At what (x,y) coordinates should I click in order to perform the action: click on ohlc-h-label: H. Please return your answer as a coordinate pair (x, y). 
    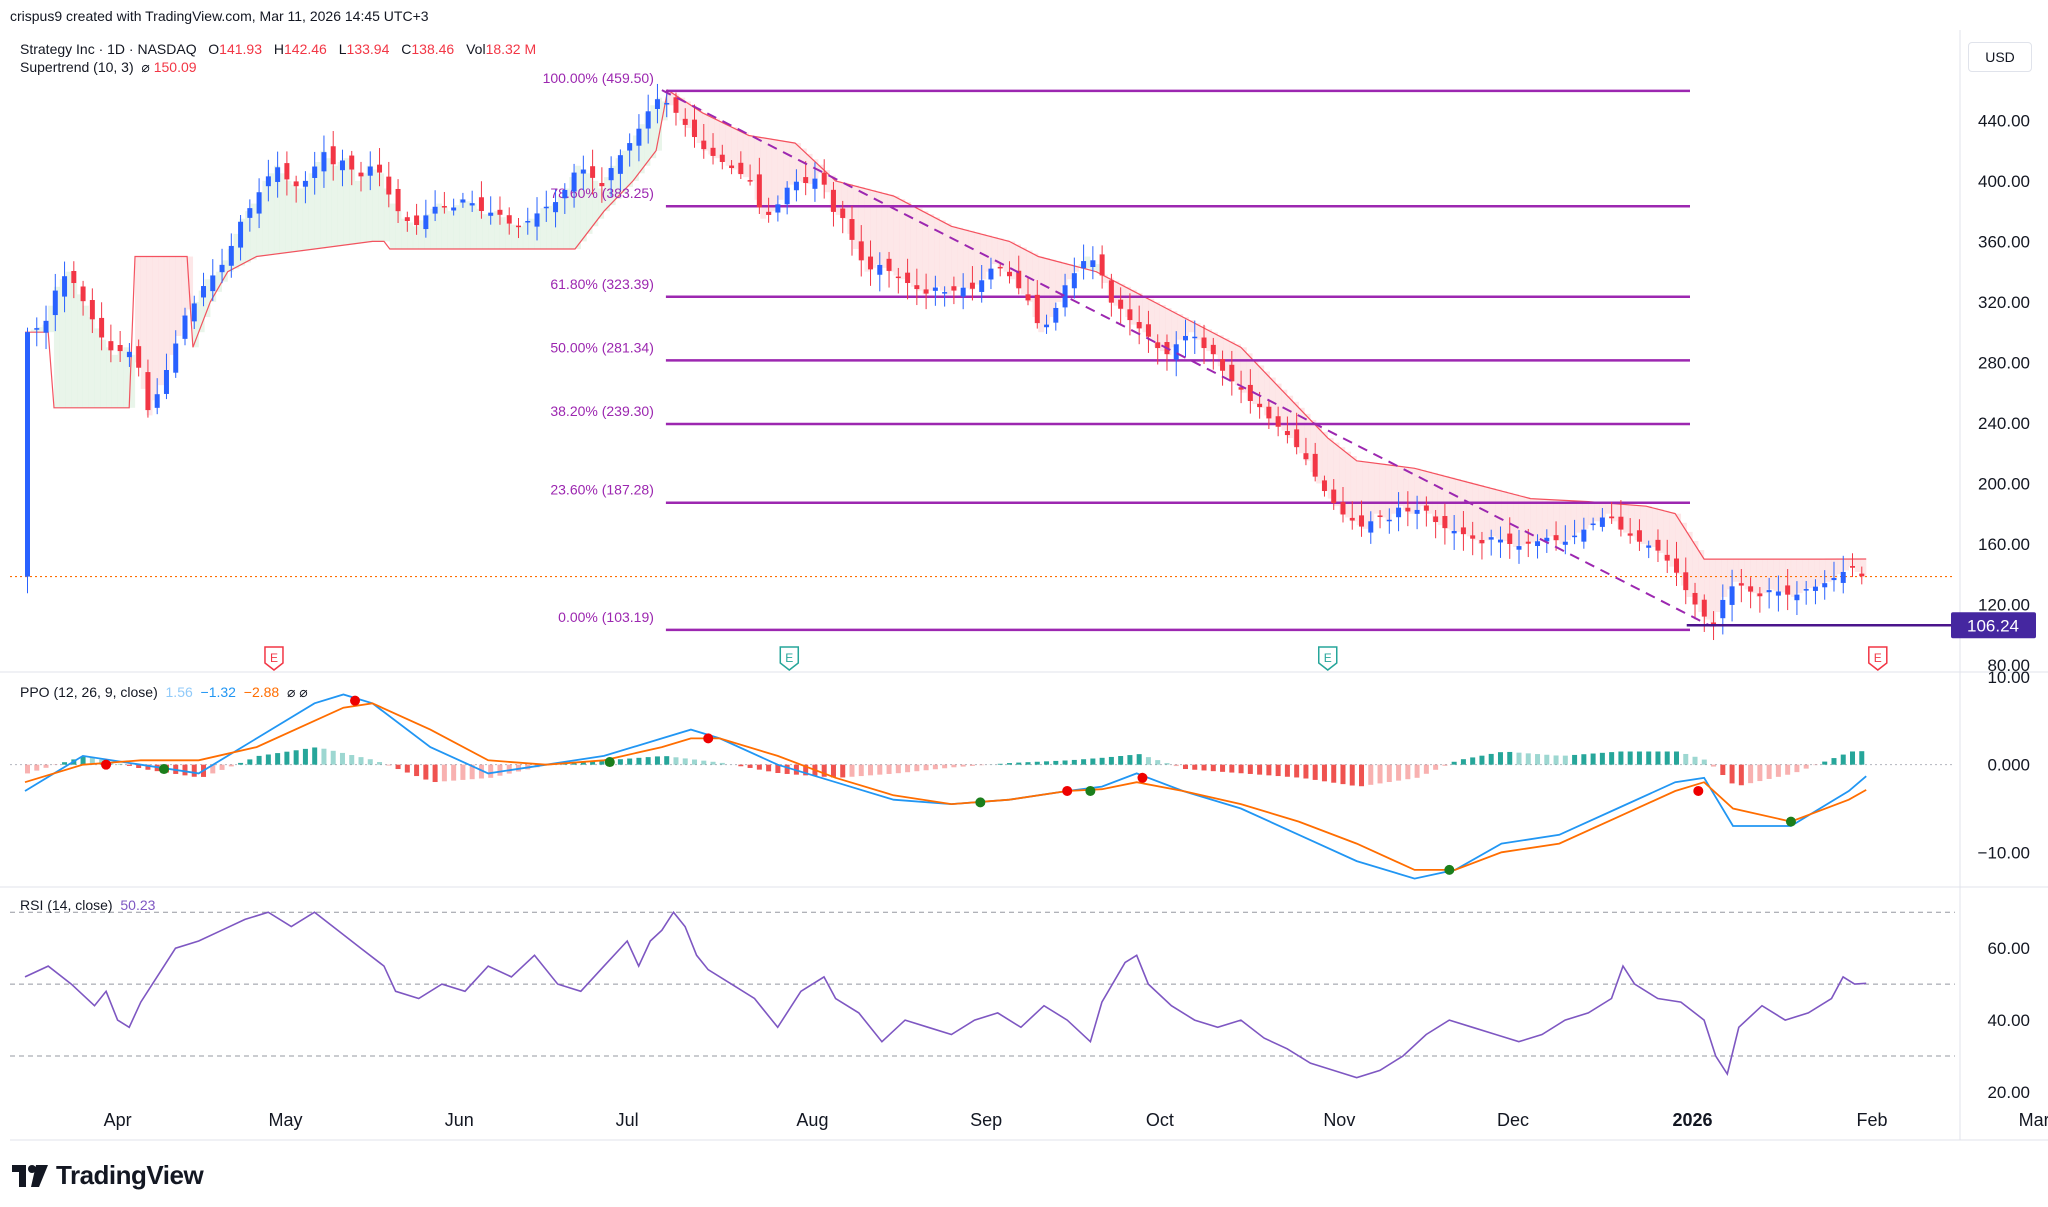
    Looking at the image, I should click on (279, 49).